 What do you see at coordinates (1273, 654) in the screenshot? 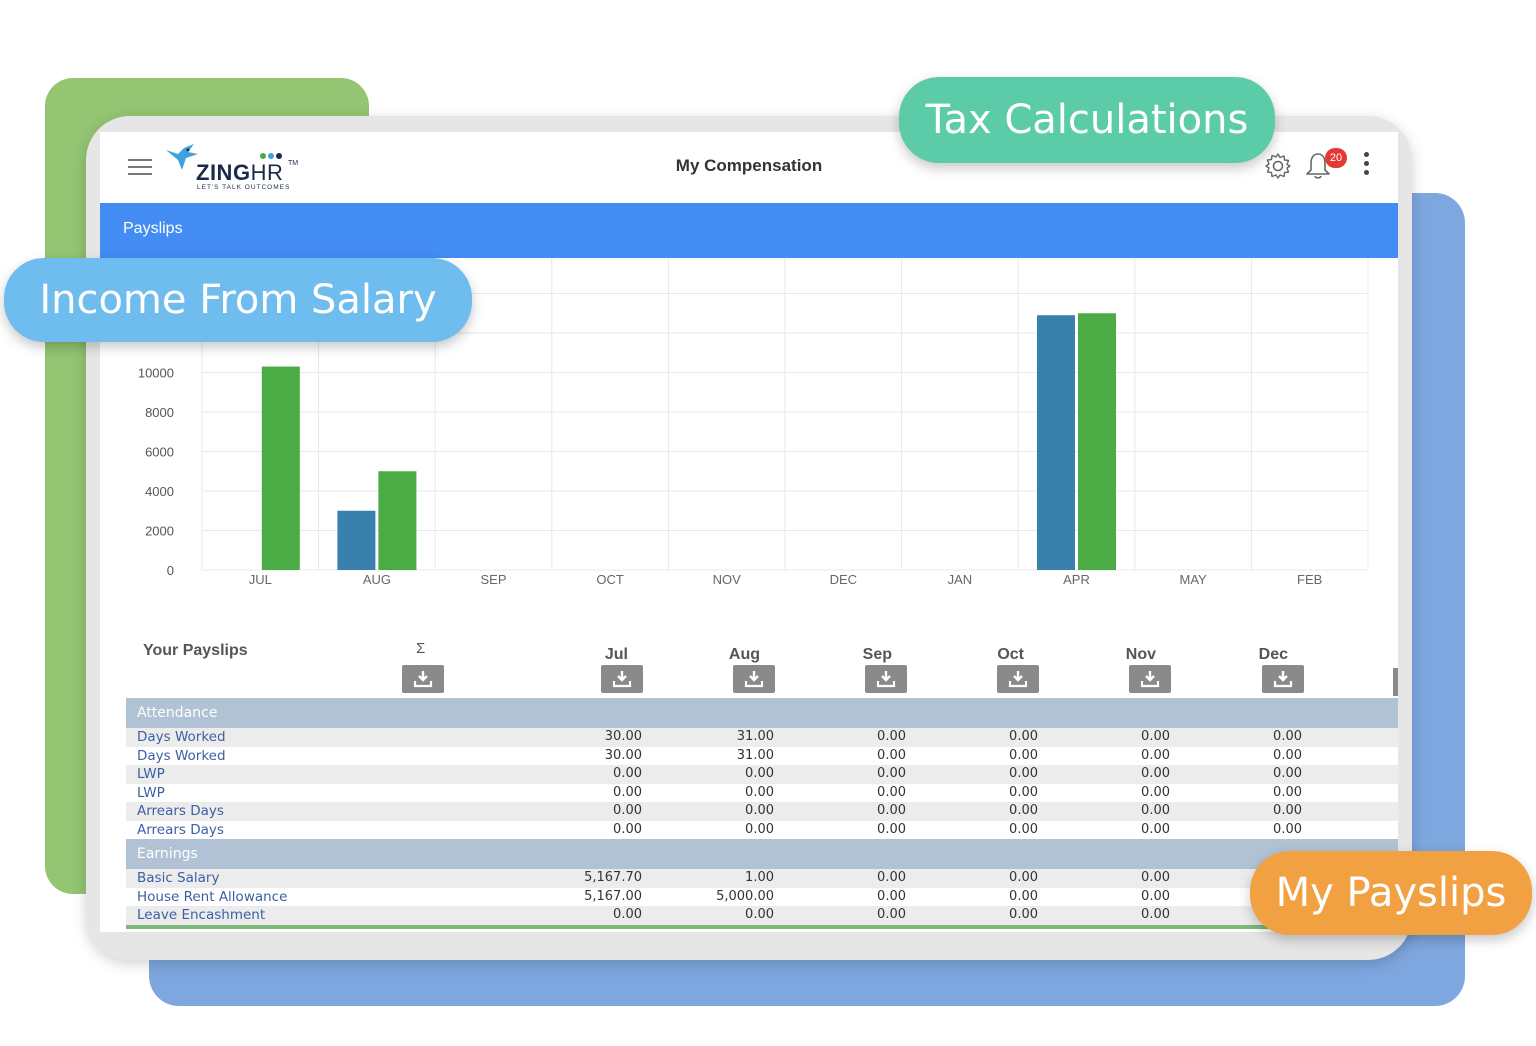
I see `month-header: Dec` at bounding box center [1273, 654].